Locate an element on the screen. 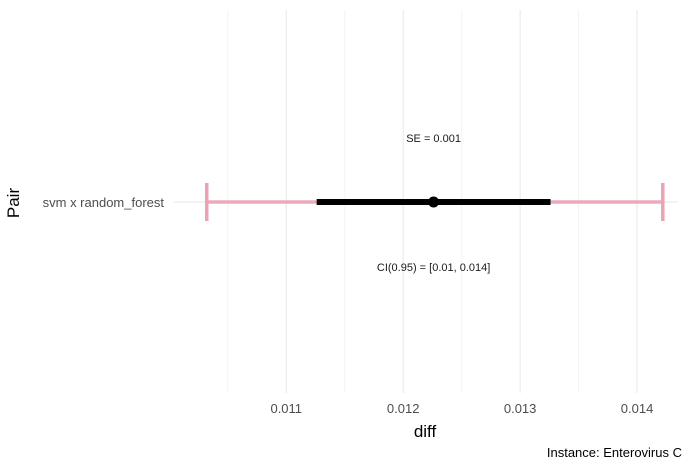 This screenshot has height=468, width=689. plot-marks is located at coordinates (434, 202).